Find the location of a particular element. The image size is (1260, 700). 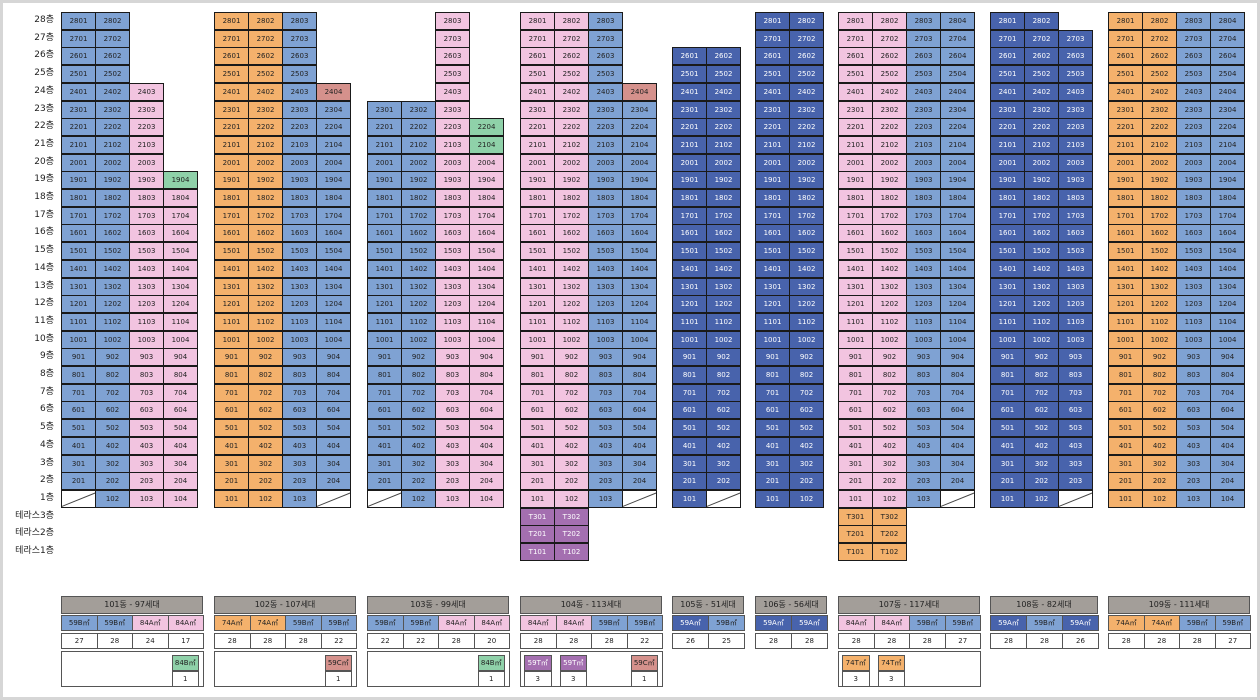

unit-109-1102: 1102 is located at coordinates (1159, 321).